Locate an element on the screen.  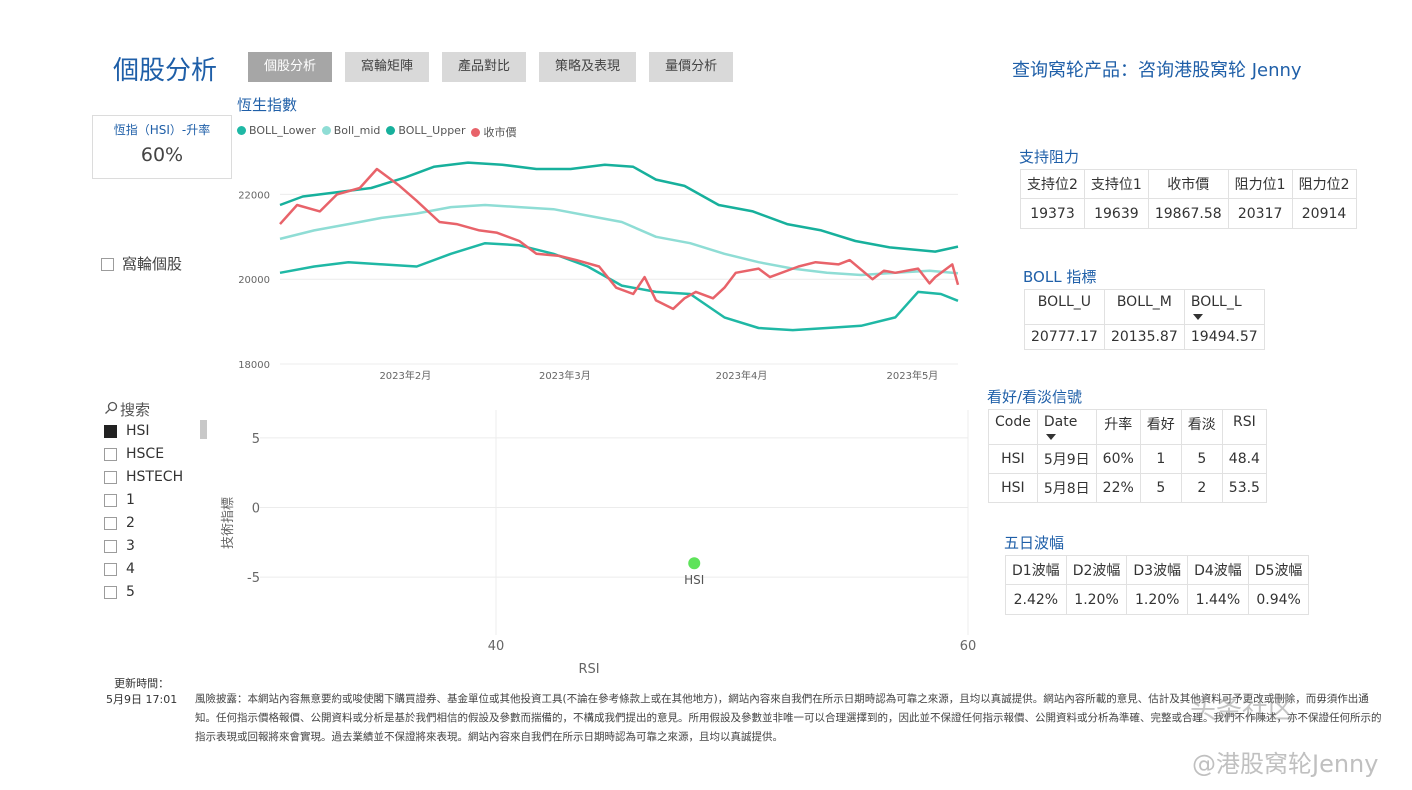
slicer-item-hsi: HSI is located at coordinates (156, 431).